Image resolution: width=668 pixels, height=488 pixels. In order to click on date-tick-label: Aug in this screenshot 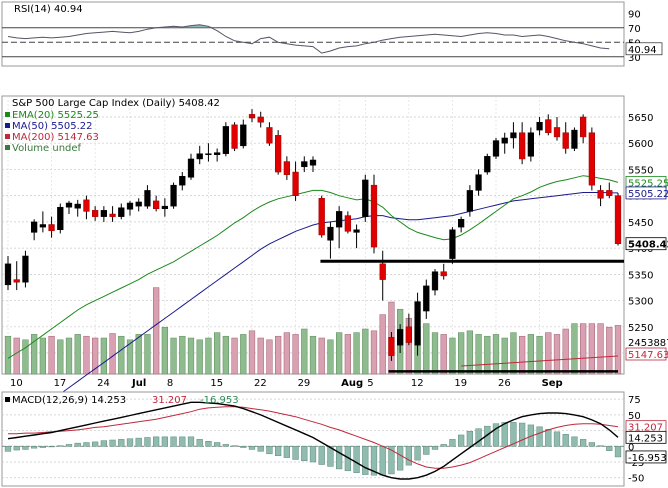, I will do `click(352, 383)`.